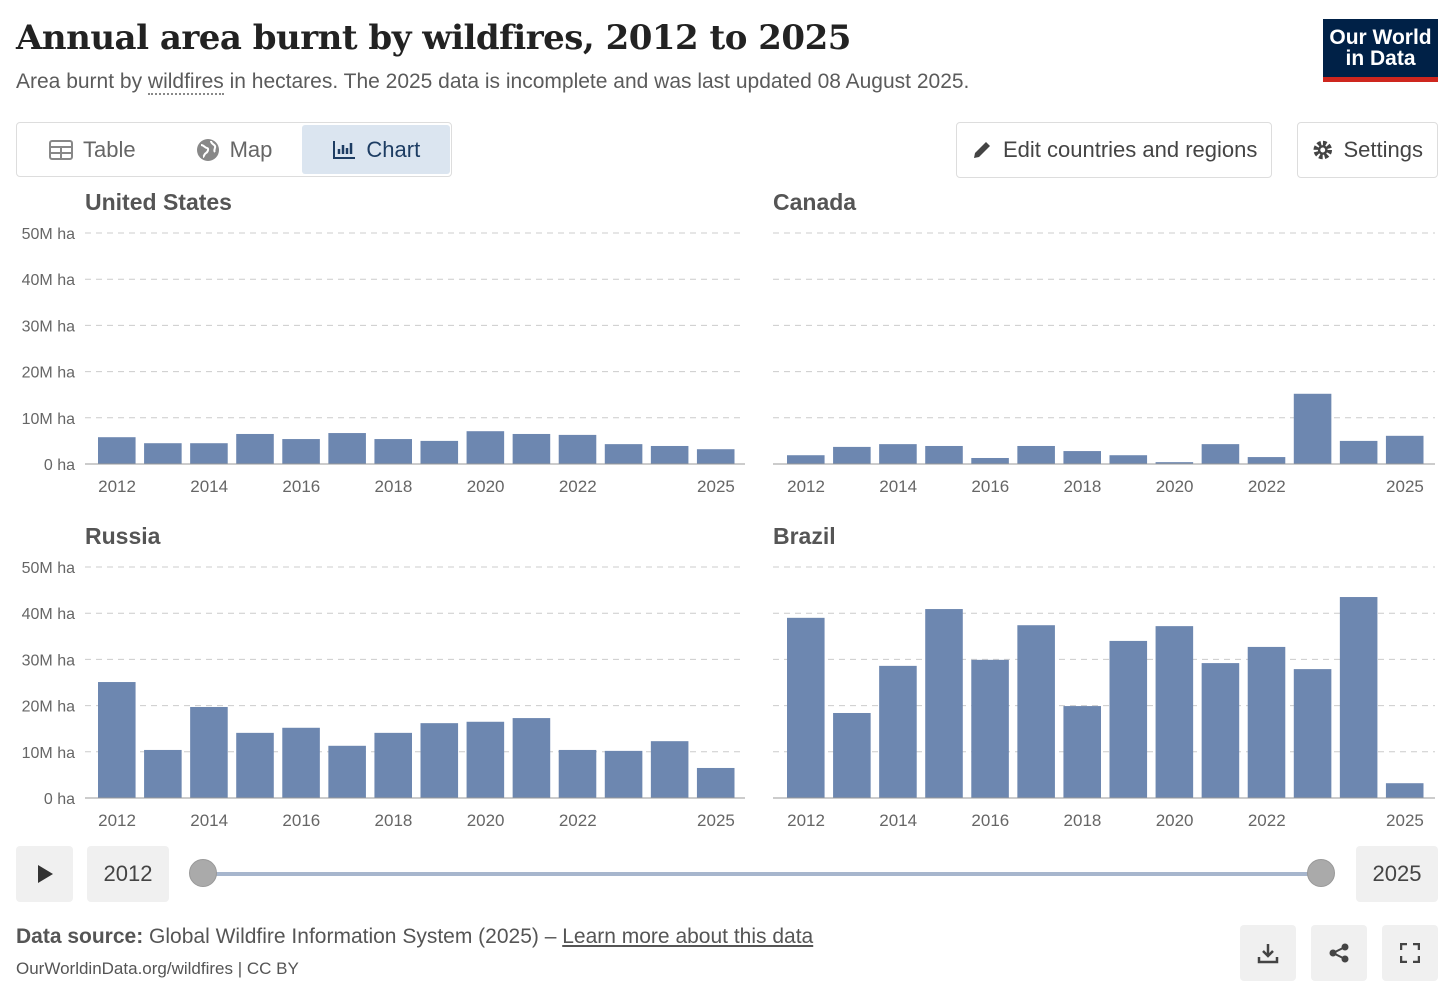 The height and width of the screenshot is (994, 1456). I want to click on tab-label: Map, so click(251, 149).